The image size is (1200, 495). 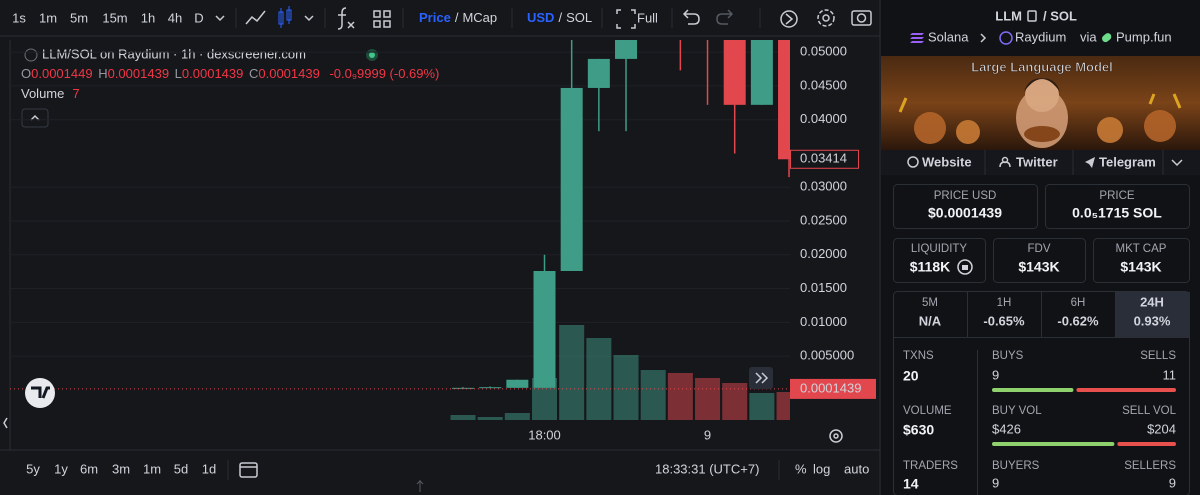 I want to click on collapse-button, so click(x=35, y=118).